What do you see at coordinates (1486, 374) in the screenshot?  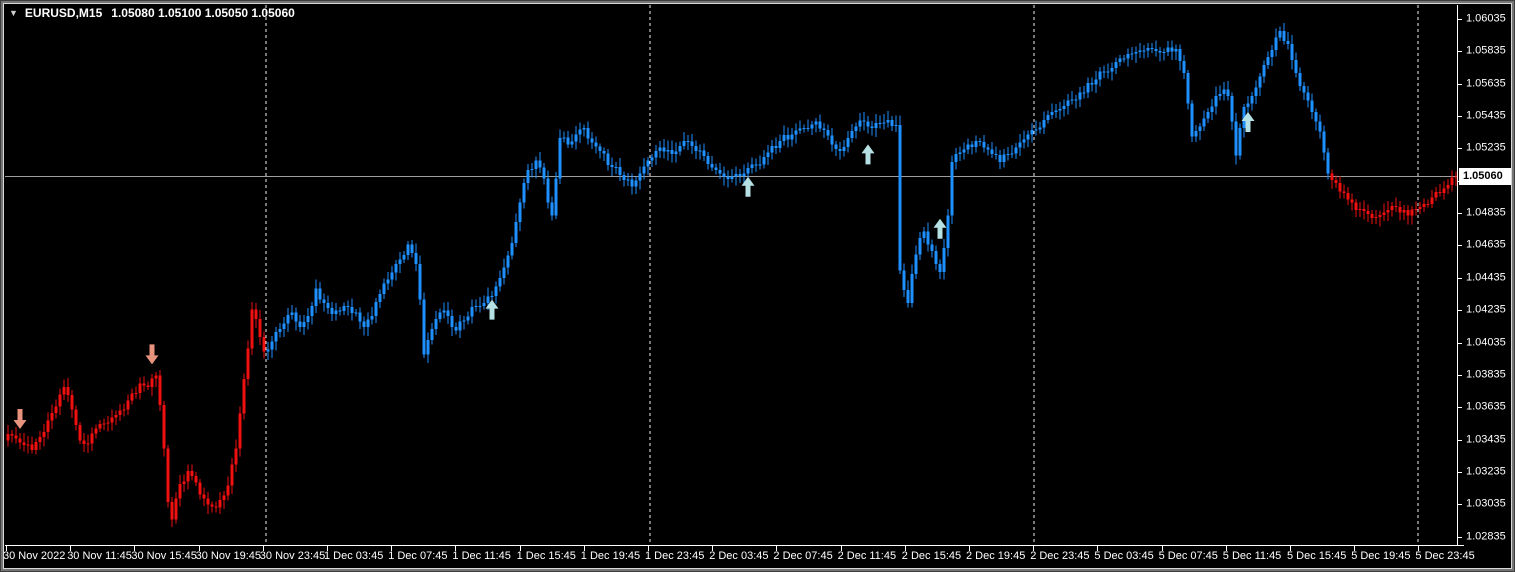 I see `price-tick-label: 1.03835` at bounding box center [1486, 374].